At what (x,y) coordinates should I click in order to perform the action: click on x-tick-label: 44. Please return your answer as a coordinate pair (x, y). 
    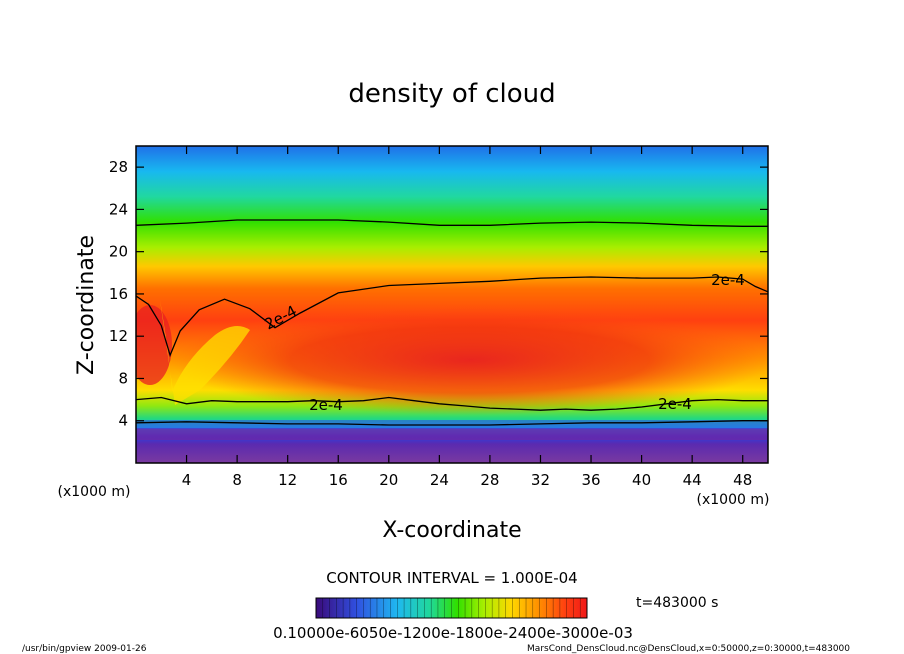
    Looking at the image, I should click on (692, 480).